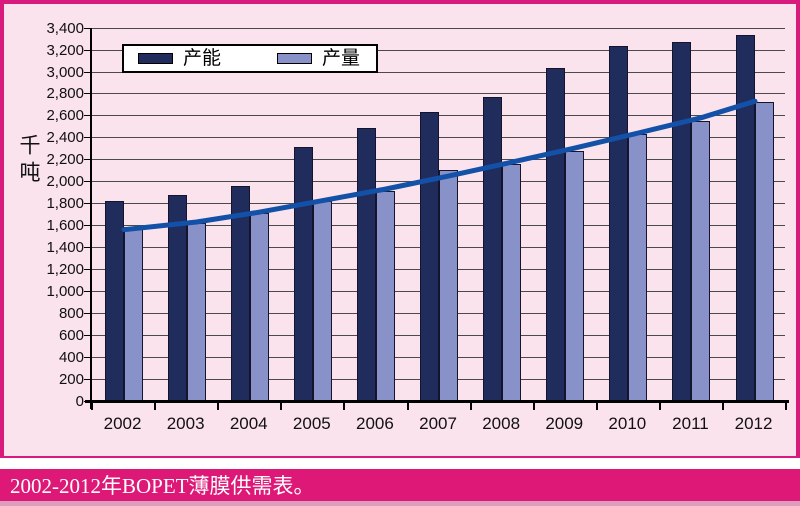 Image resolution: width=800 pixels, height=506 pixels. Describe the element at coordinates (91, 218) in the screenshot. I see `y-axis` at that location.